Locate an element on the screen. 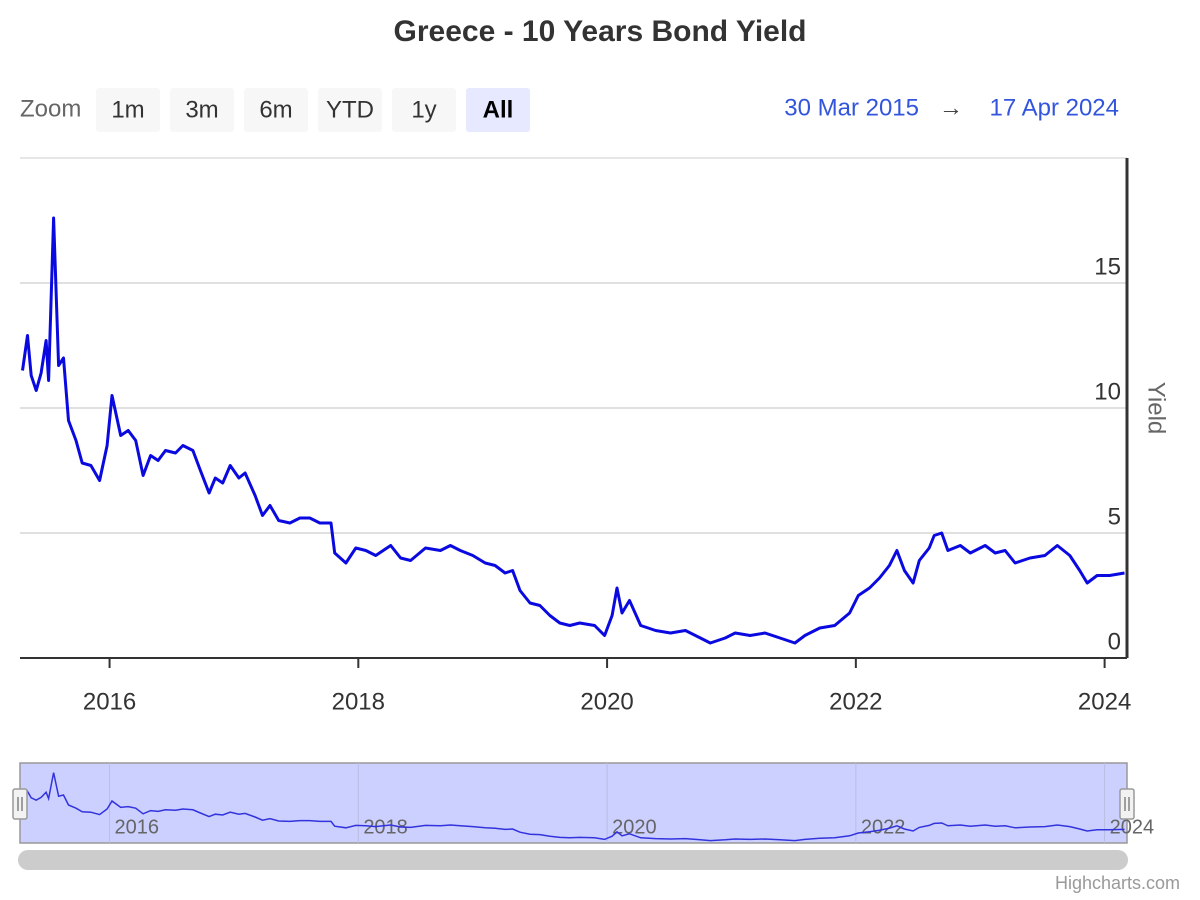 The image size is (1200, 900). zoom-button-label: All is located at coordinates (498, 109).